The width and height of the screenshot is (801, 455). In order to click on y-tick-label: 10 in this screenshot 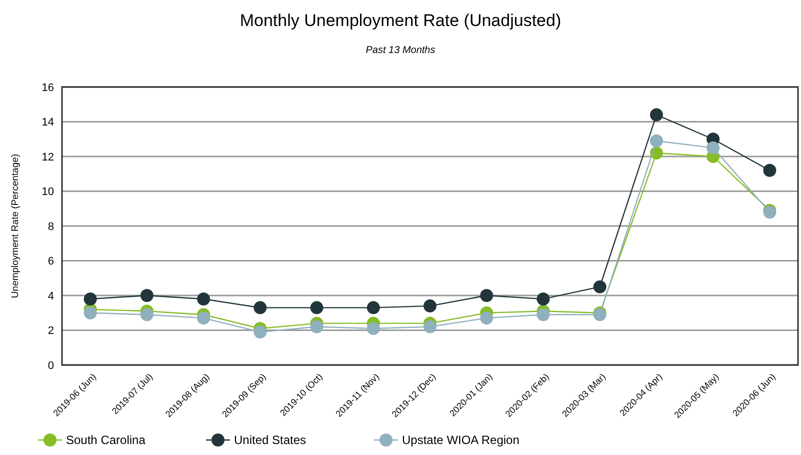, I will do `click(48, 192)`.